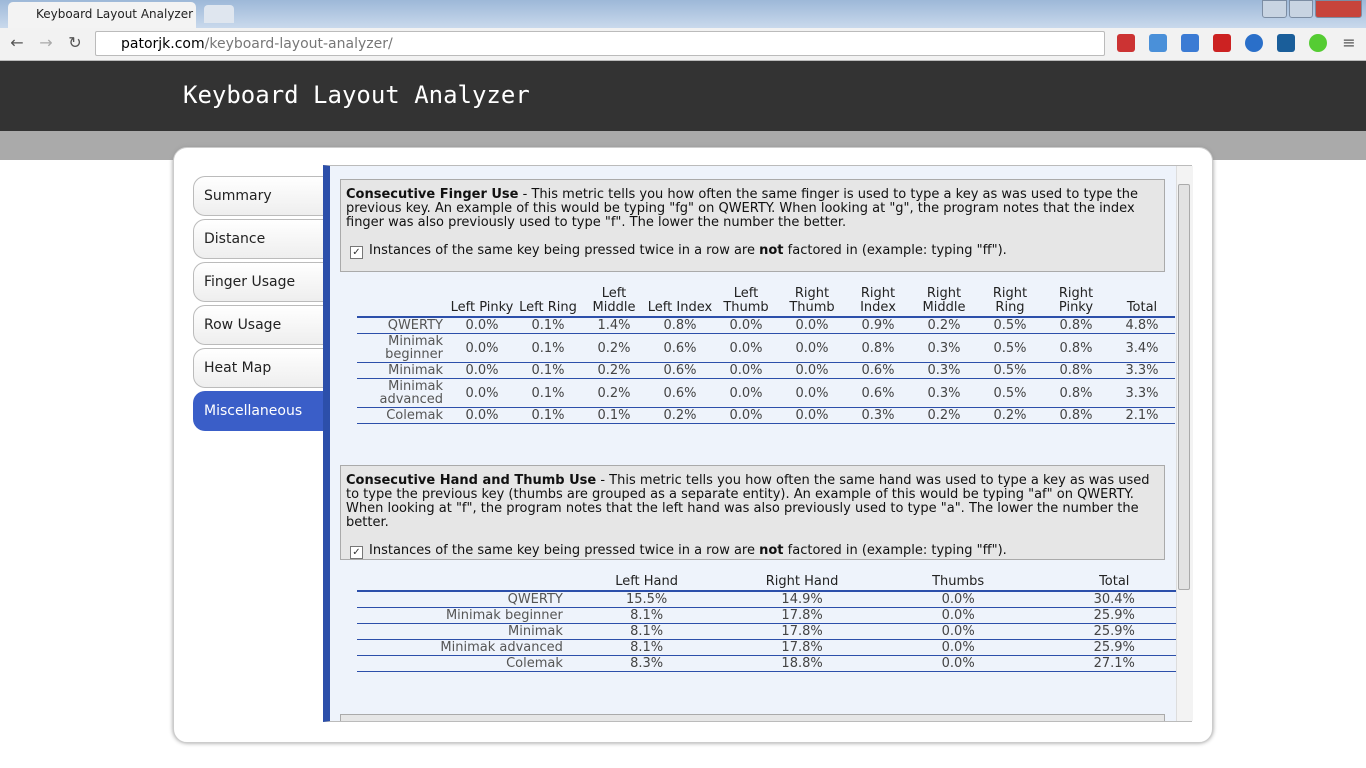 This screenshot has height=768, width=1366. Describe the element at coordinates (802, 583) in the screenshot. I see `column-header: Right Hand` at that location.